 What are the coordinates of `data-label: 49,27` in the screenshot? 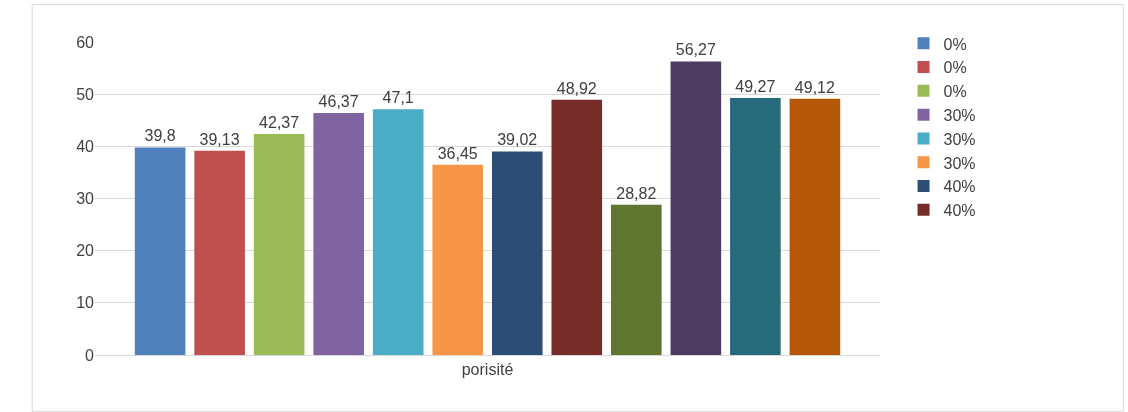 It's located at (755, 86).